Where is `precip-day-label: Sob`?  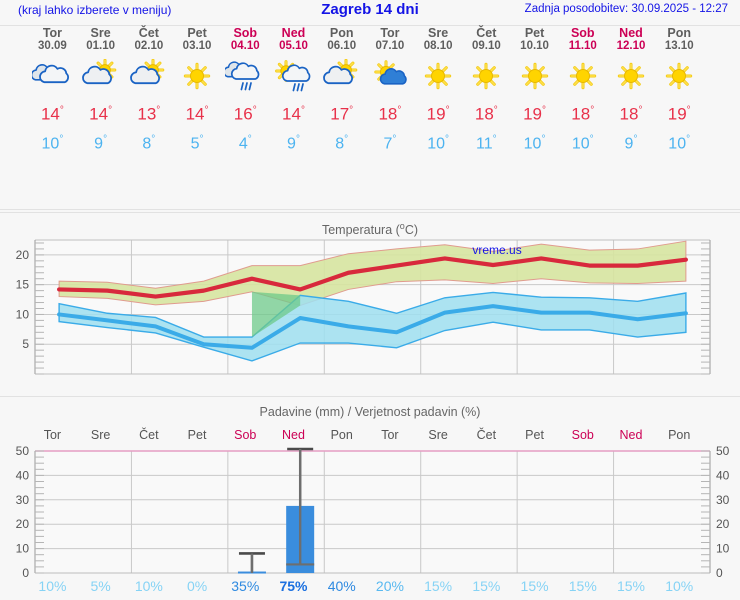
precip-day-label: Sob is located at coordinates (582, 435).